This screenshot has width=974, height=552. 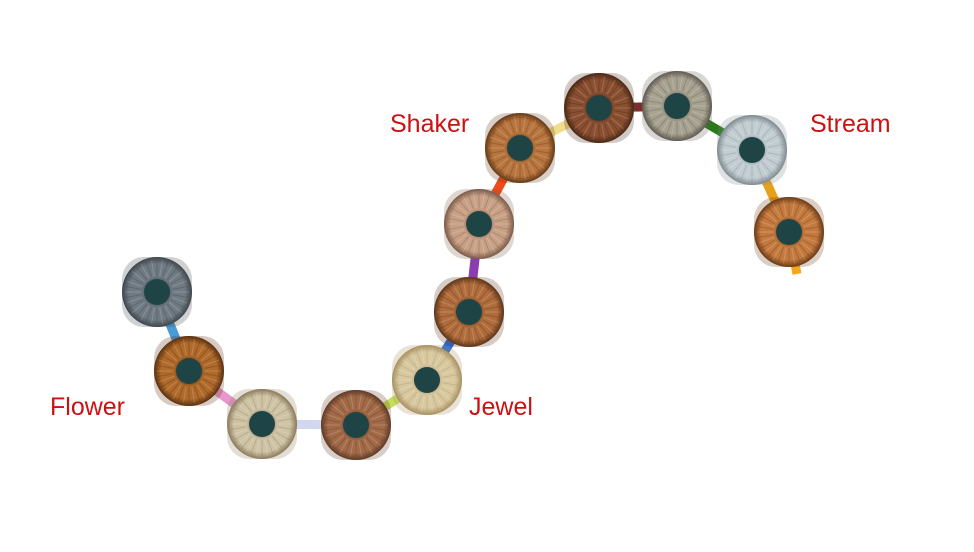 What do you see at coordinates (189, 371) in the screenshot?
I see `iris-2-pupil` at bounding box center [189, 371].